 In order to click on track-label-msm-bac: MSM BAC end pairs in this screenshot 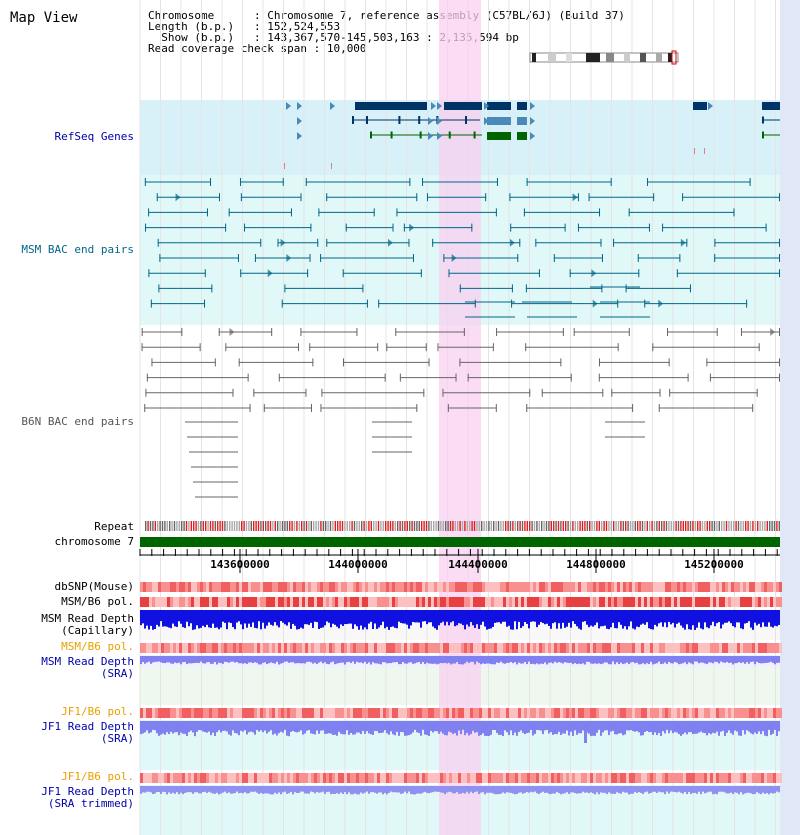, I will do `click(77, 249)`.